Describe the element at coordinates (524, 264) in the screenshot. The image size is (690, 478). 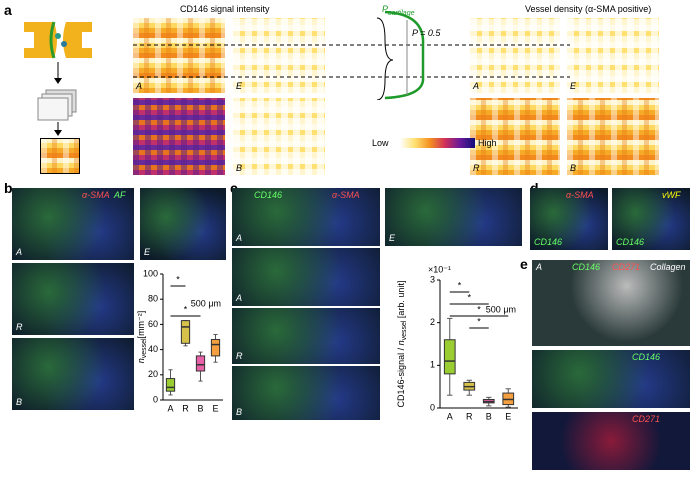
I see `panel-label: e` at that location.